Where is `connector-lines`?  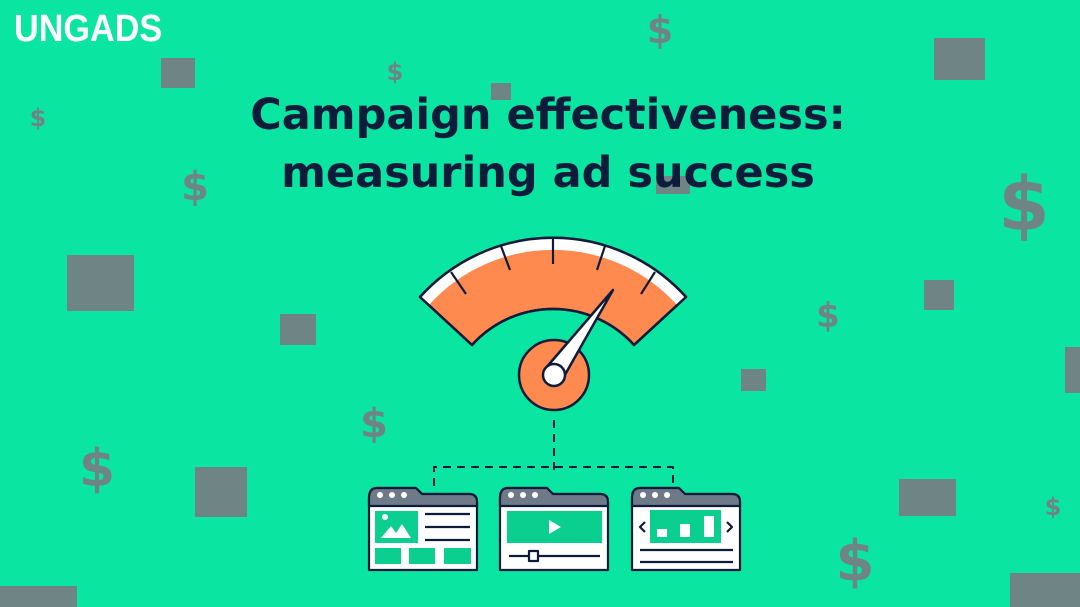
connector-lines is located at coordinates (553, 453).